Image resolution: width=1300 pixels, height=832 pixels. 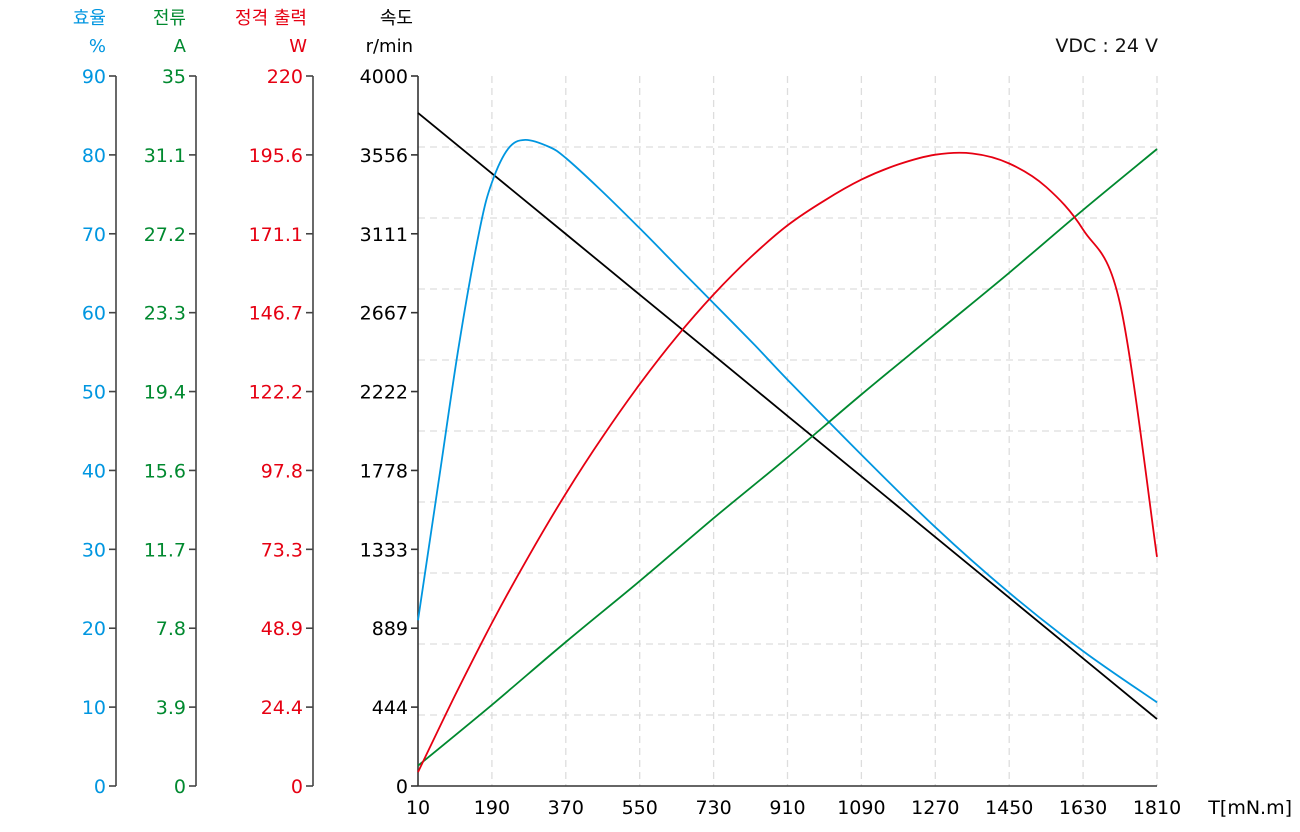 What do you see at coordinates (94, 314) in the screenshot?
I see `efficiency-tick-label: 60` at bounding box center [94, 314].